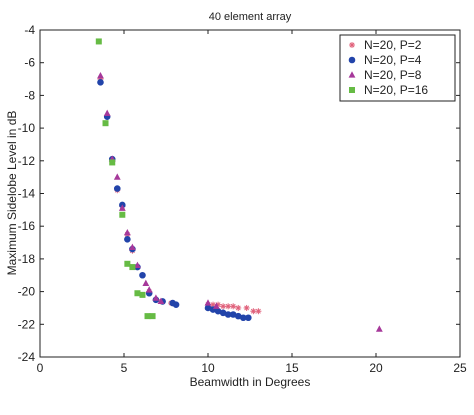 Image resolution: width=474 pixels, height=415 pixels. Describe the element at coordinates (29, 30) in the screenshot. I see `y-tick-label: -4` at that location.